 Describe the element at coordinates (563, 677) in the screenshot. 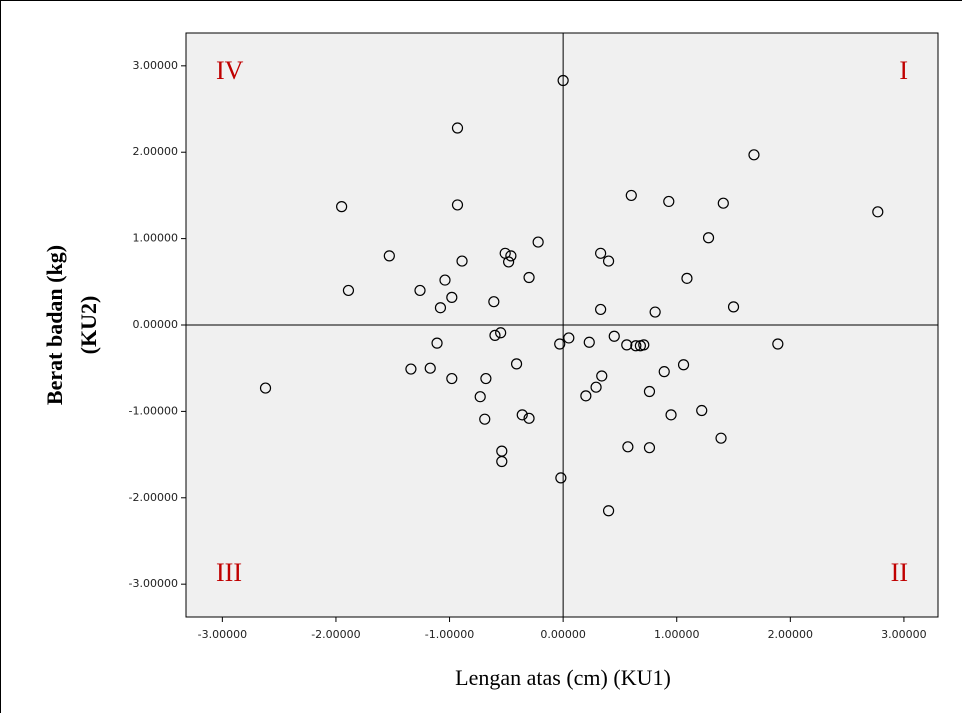

I see `x-axis-label: Lengan atas (cm) (KU1)` at that location.